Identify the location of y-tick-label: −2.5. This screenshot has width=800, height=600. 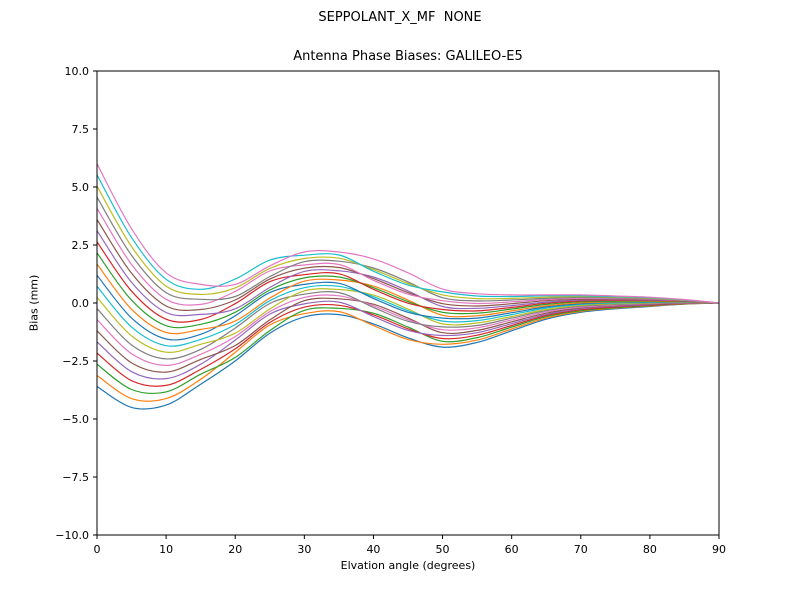
(75, 361).